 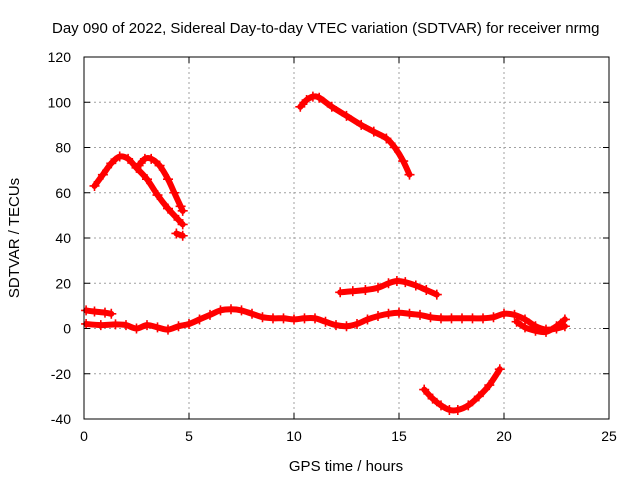 What do you see at coordinates (63, 193) in the screenshot?
I see `y-tick-label: 60` at bounding box center [63, 193].